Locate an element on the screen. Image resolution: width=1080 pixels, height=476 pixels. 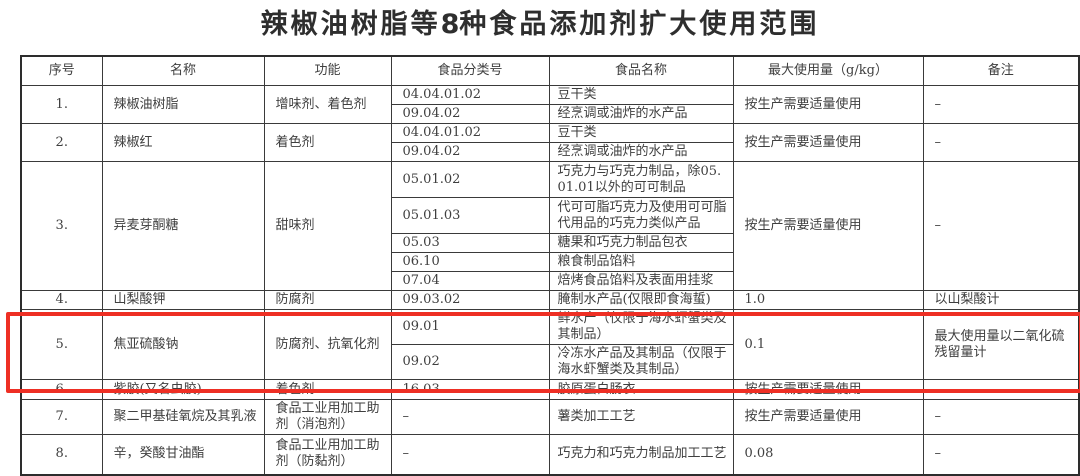
table-header-row: 序号 名称 功能 食品分类号 食品名称 最大使用量（g/kg） 备注 is located at coordinates (550, 70).